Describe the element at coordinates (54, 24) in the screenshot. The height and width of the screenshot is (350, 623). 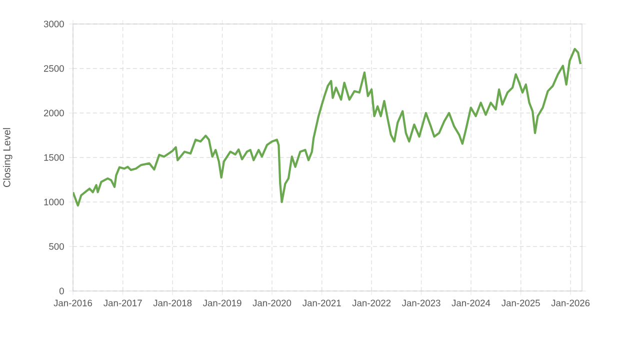
I see `y-tick-label: 3000` at that location.